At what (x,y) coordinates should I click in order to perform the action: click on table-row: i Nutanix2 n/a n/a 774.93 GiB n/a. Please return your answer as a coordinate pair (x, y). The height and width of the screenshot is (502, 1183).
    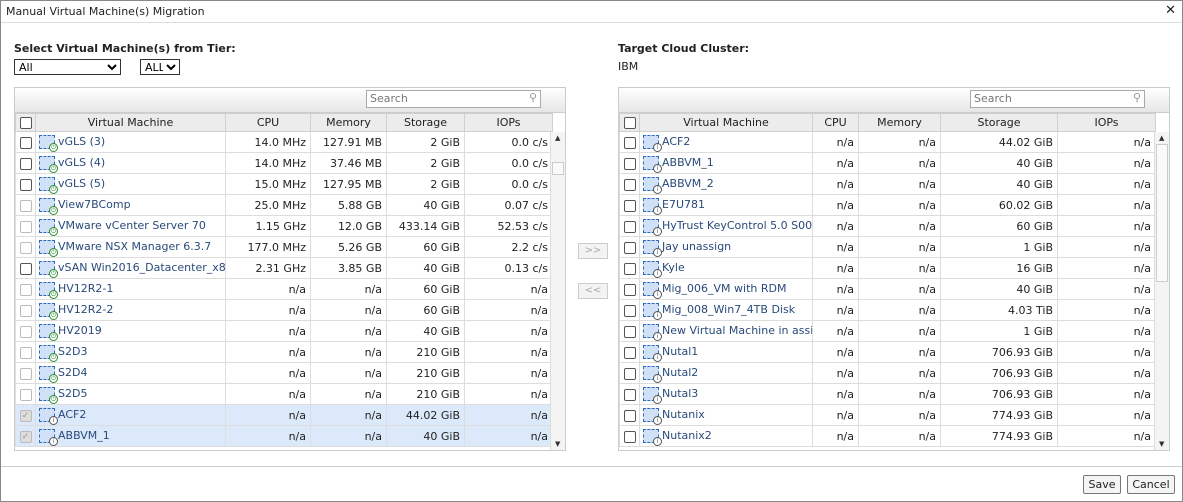
    Looking at the image, I should click on (887, 436).